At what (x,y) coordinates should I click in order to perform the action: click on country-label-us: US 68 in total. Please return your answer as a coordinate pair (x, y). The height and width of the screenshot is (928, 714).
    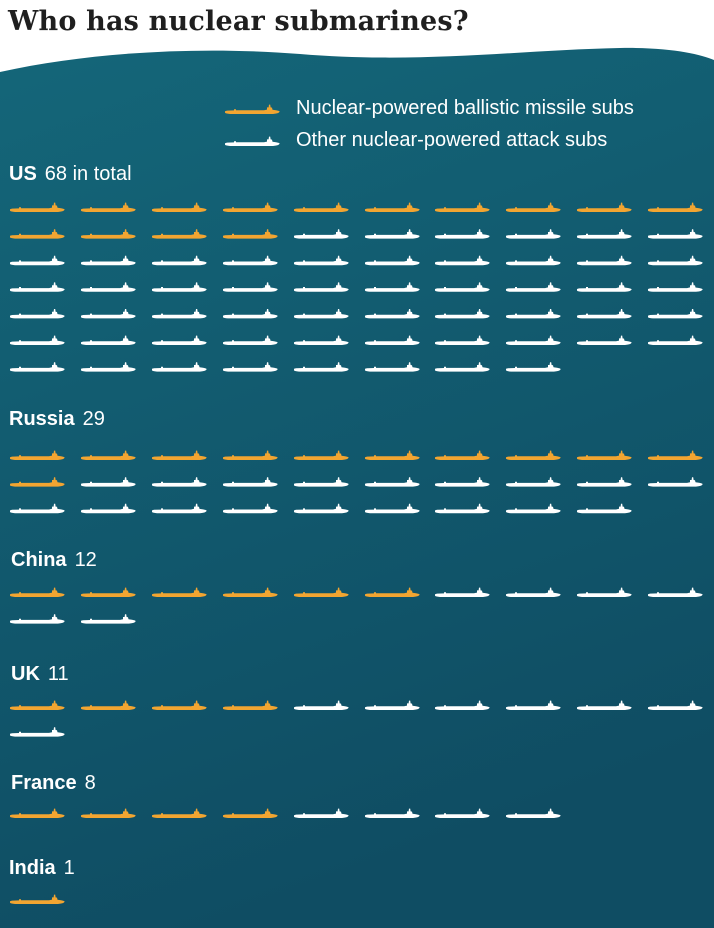
    Looking at the image, I should click on (70, 174).